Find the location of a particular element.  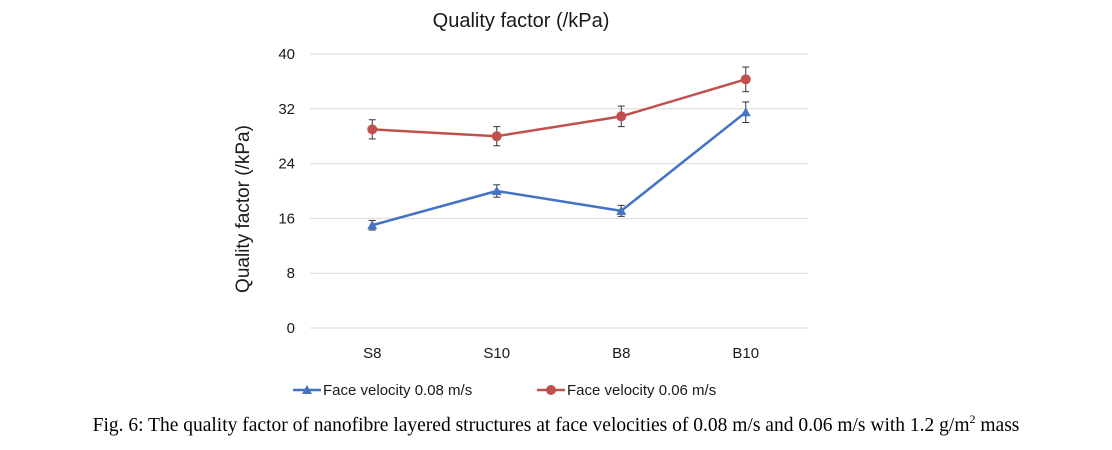

y-tick-label: 16 is located at coordinates (286, 218).